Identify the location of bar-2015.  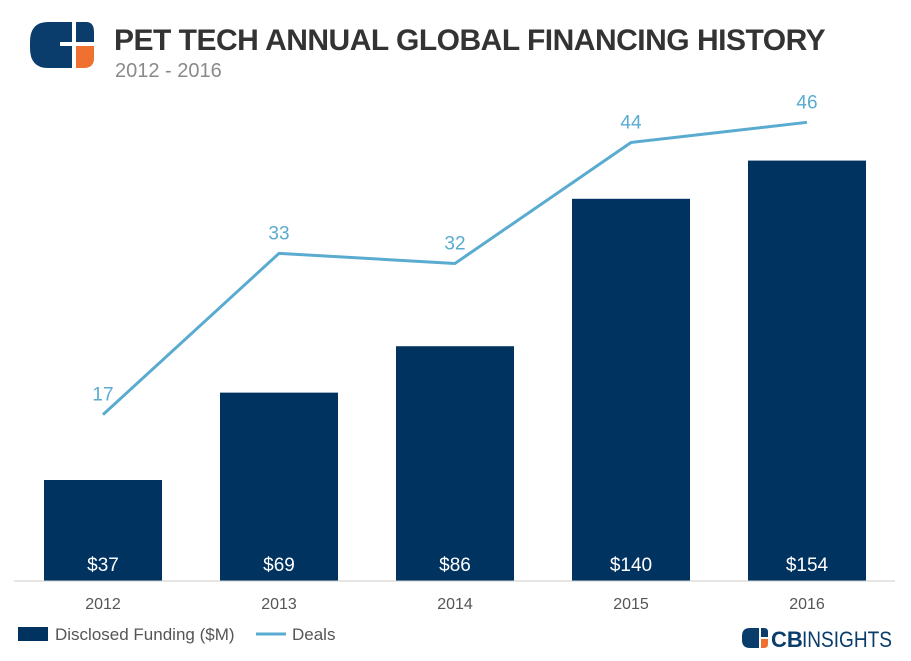
(631, 390).